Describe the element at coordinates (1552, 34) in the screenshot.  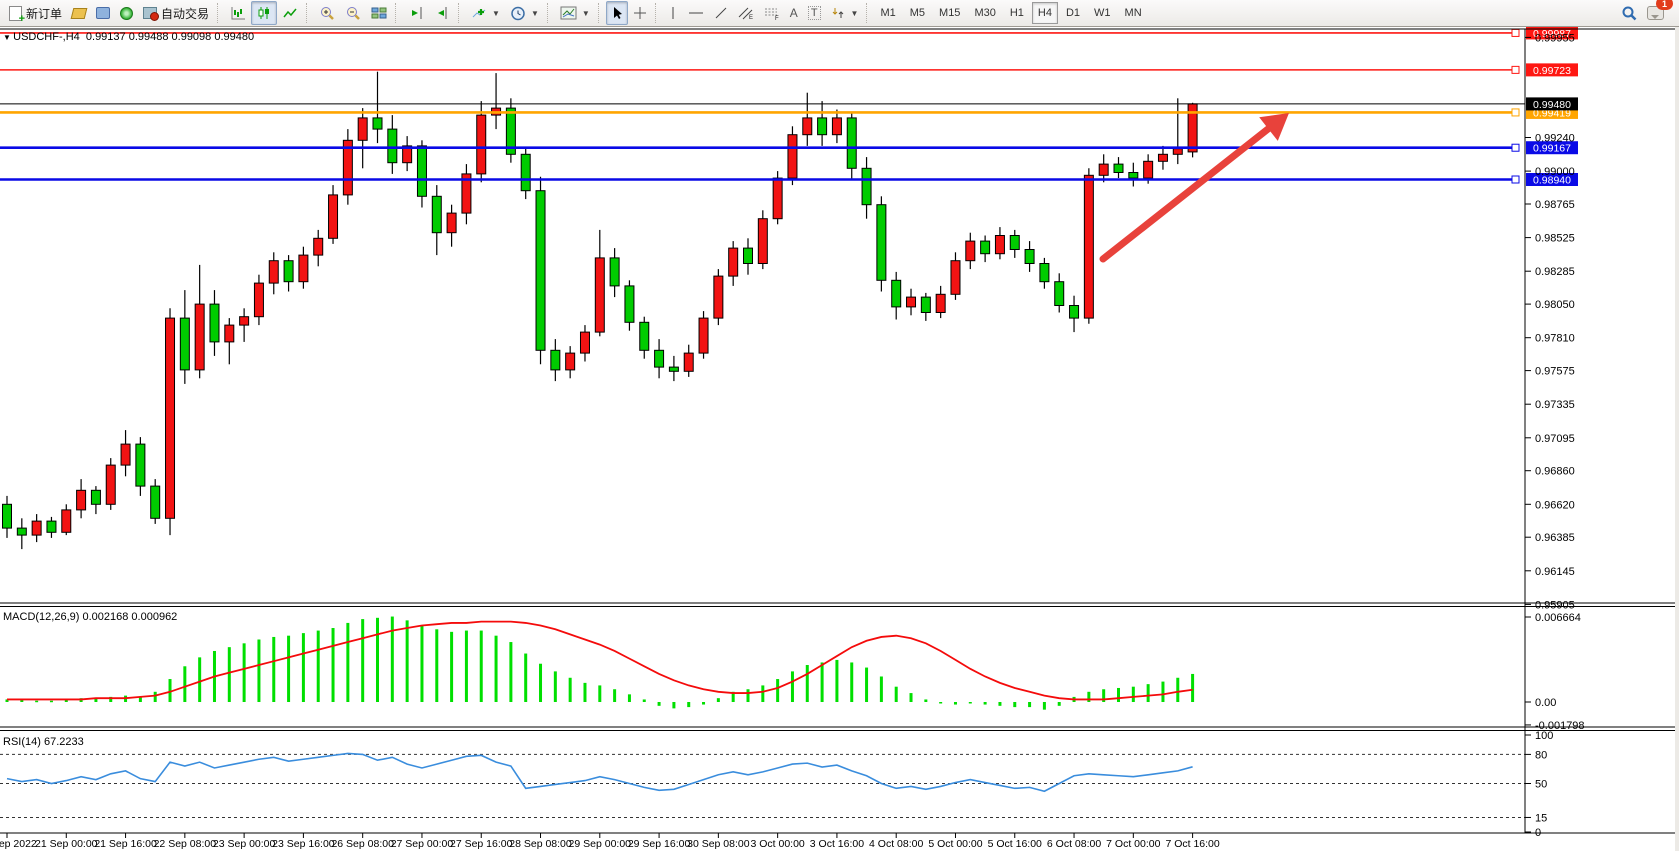
I see `svg-text: 0.99987` at that location.